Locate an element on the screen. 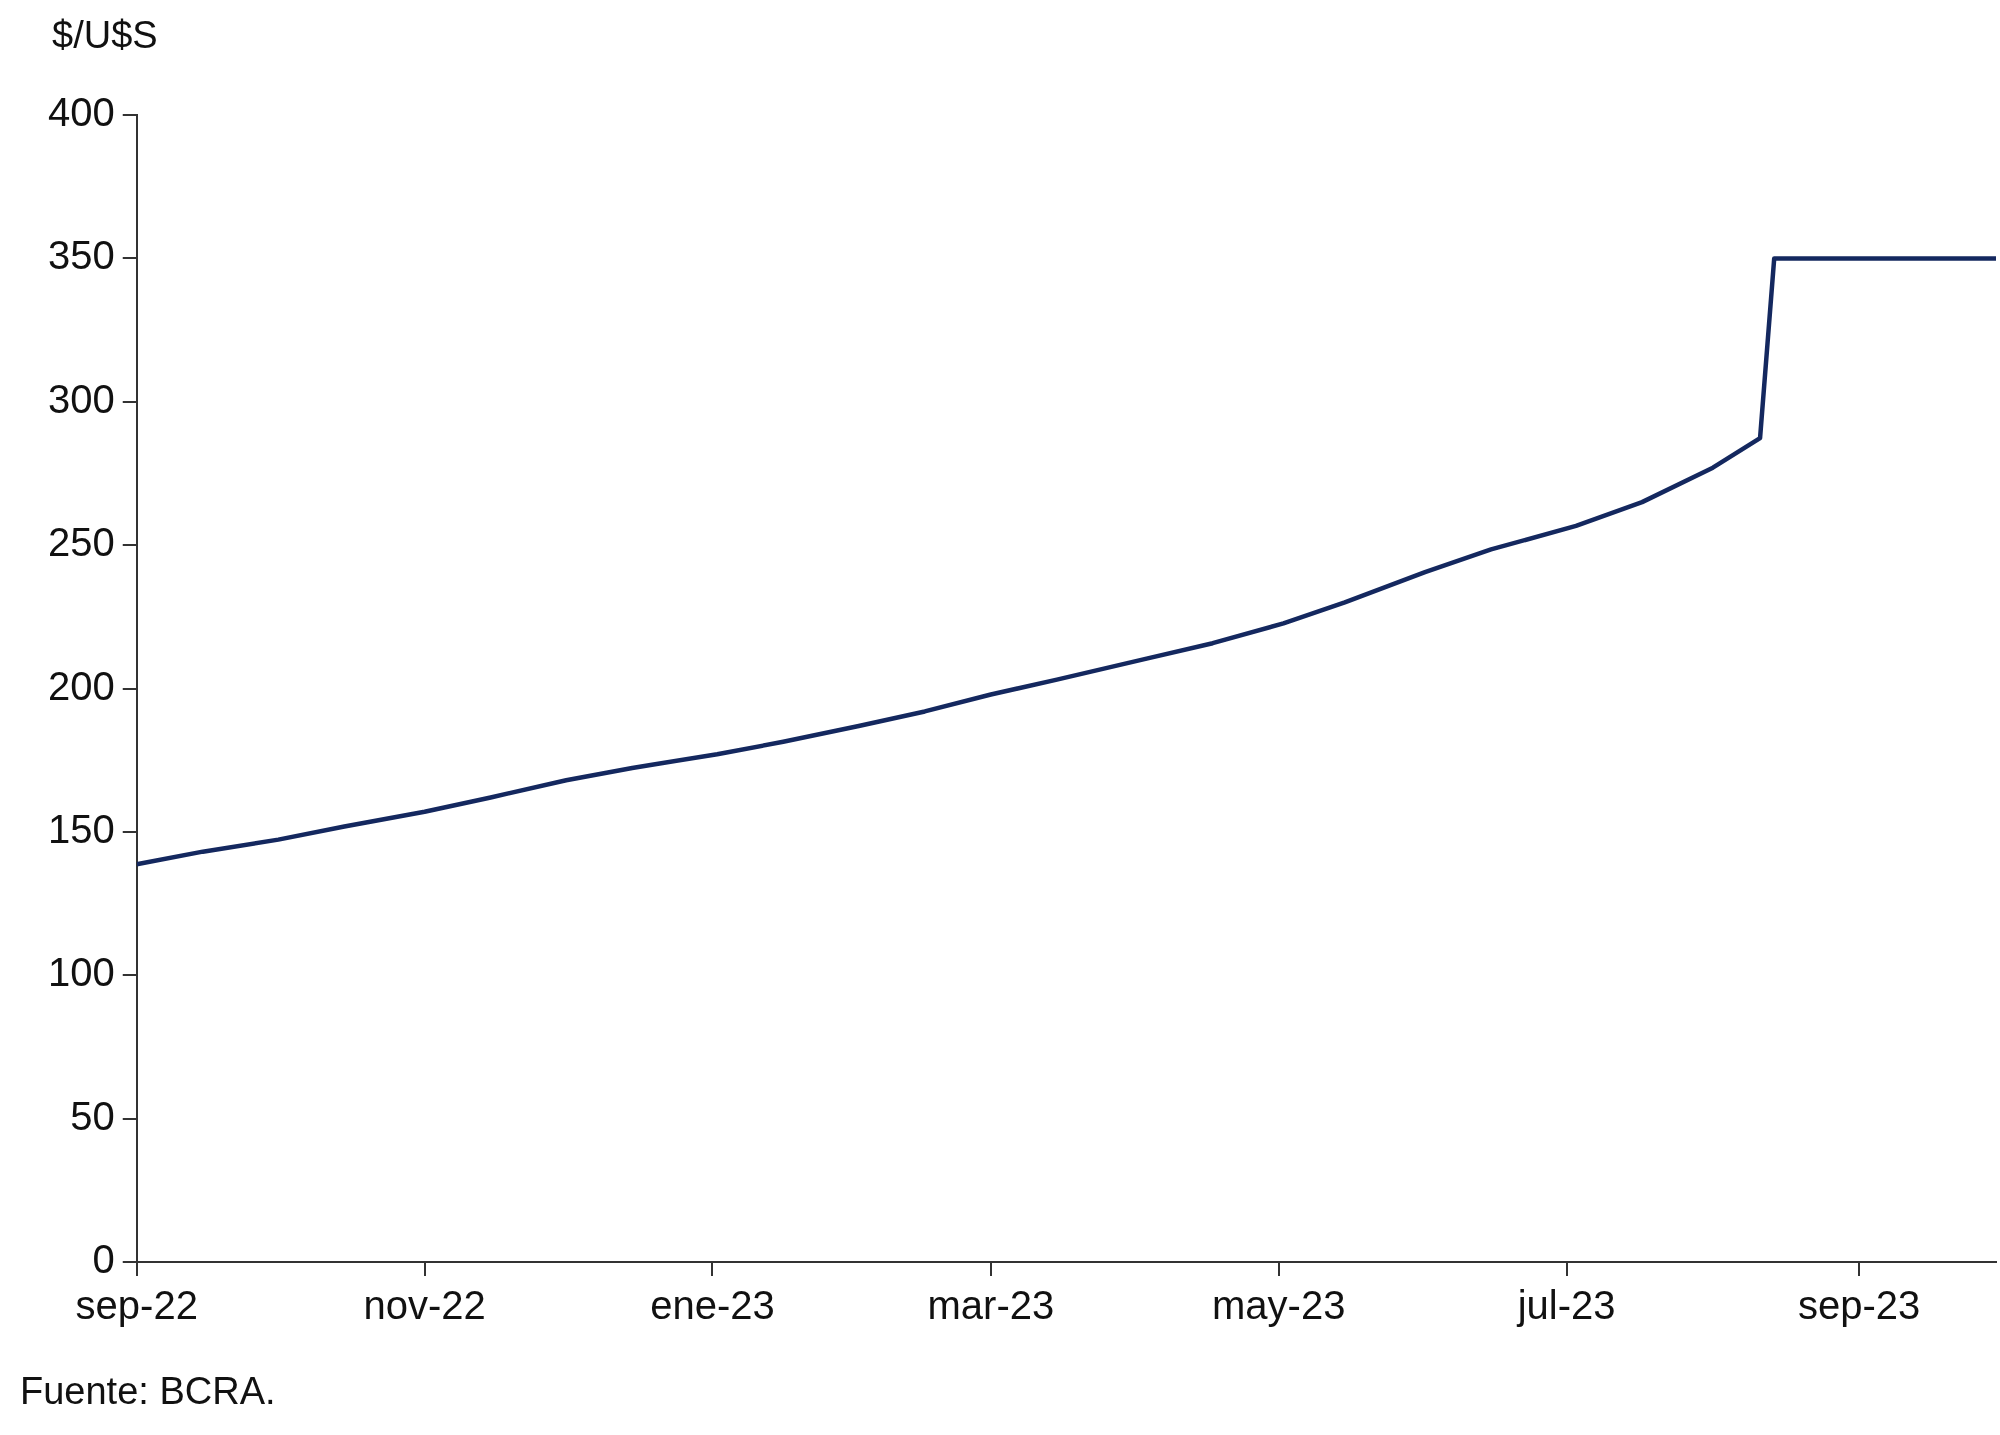 This screenshot has width=2000, height=1435. y-tick-label: 400 is located at coordinates (81, 112).